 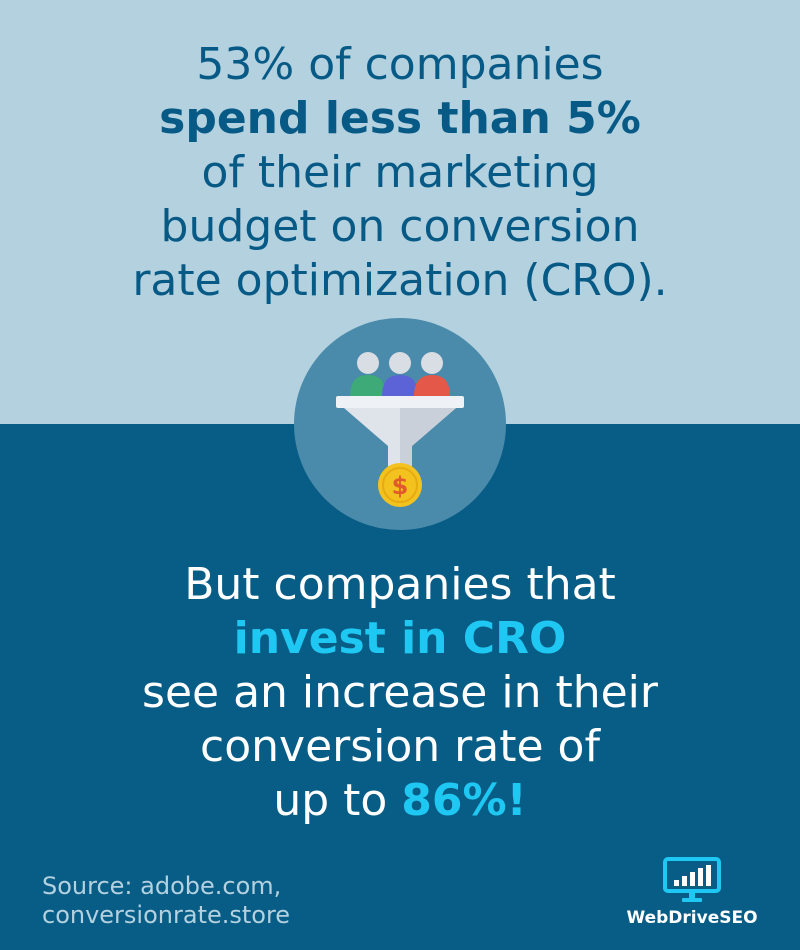 I want to click on body-line: see an increase in their, so click(x=400, y=692).